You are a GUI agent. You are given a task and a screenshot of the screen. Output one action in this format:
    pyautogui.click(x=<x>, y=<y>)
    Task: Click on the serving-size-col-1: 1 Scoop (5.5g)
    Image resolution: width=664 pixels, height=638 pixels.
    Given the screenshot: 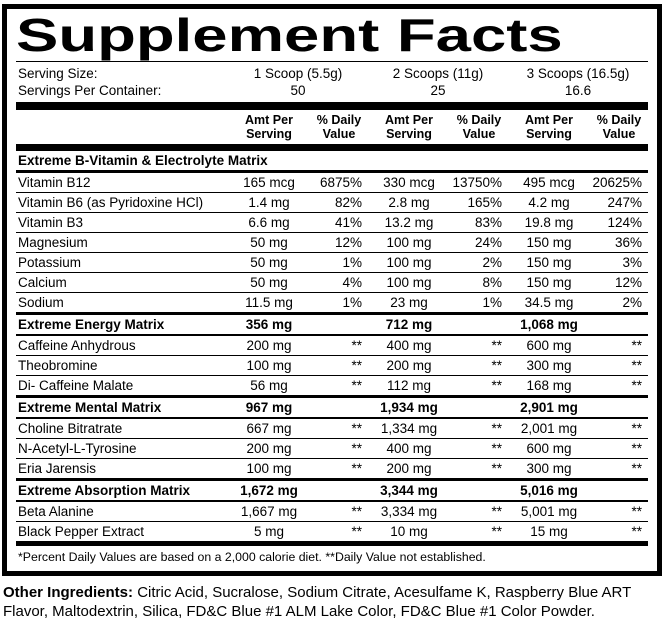 What is the action you would take?
    pyautogui.click(x=298, y=73)
    